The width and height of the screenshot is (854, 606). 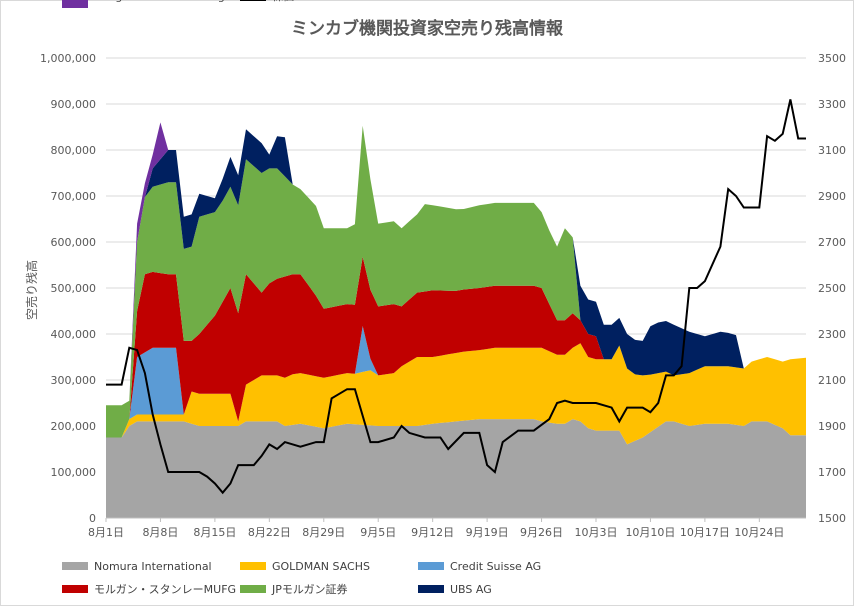 What do you see at coordinates (832, 242) in the screenshot?
I see `y2-tick-label: 2700` at bounding box center [832, 242].